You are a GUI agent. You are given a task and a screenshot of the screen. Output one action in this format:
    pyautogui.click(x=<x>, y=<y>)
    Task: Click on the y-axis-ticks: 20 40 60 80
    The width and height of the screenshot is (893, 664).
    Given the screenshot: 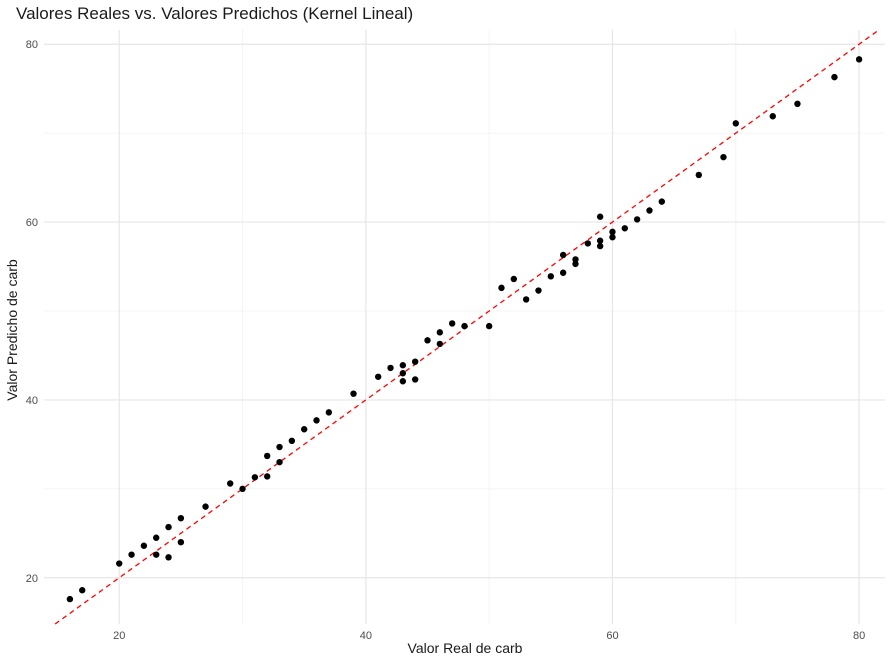 What is the action you would take?
    pyautogui.click(x=32, y=312)
    